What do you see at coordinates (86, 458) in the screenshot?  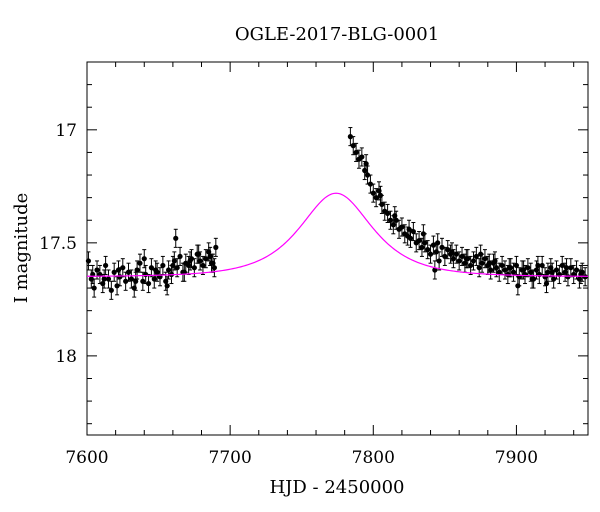 I see `x-tick-label: 7600` at bounding box center [86, 458].